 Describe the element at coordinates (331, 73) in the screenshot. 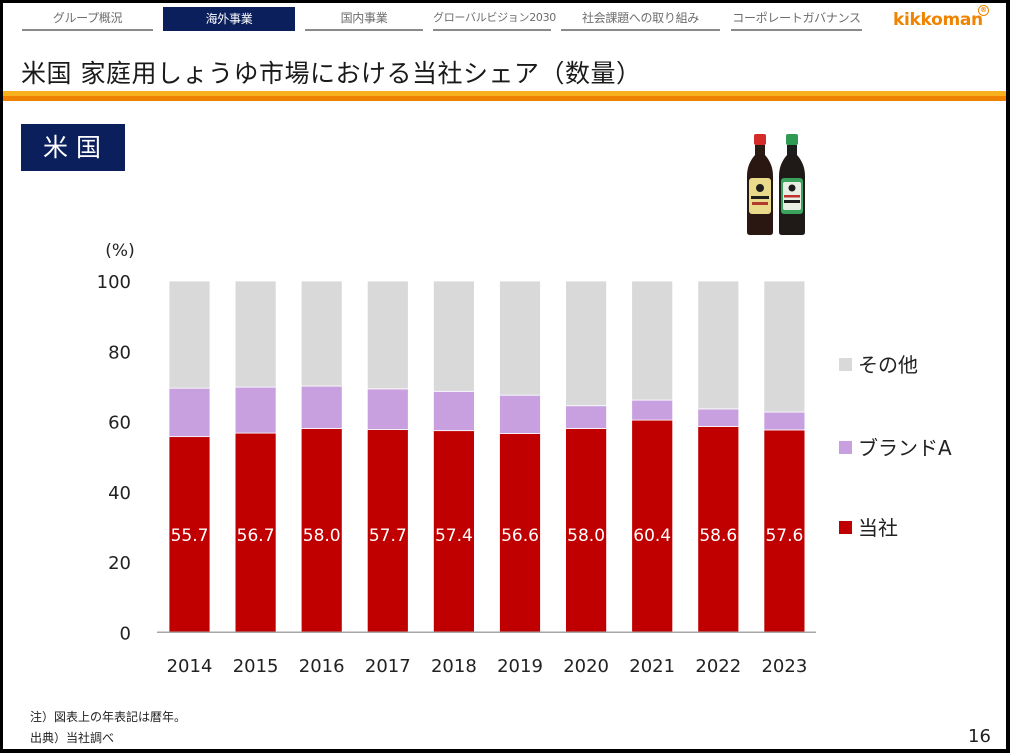

I see `page-title: 米国 家庭用しょうゆ市場における当社シェア（数量）` at that location.